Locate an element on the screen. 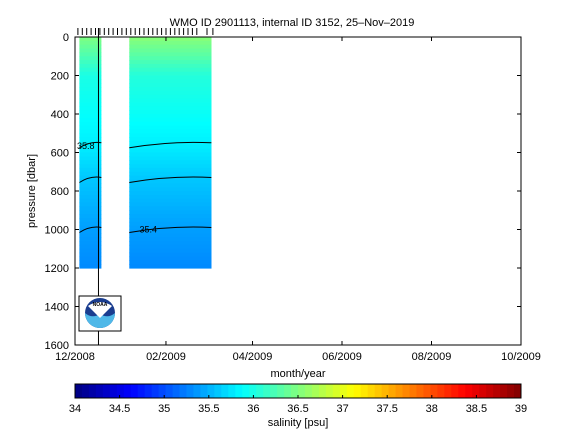 The image size is (576, 432). colorbar-tick-label: 34.5 is located at coordinates (119, 409).